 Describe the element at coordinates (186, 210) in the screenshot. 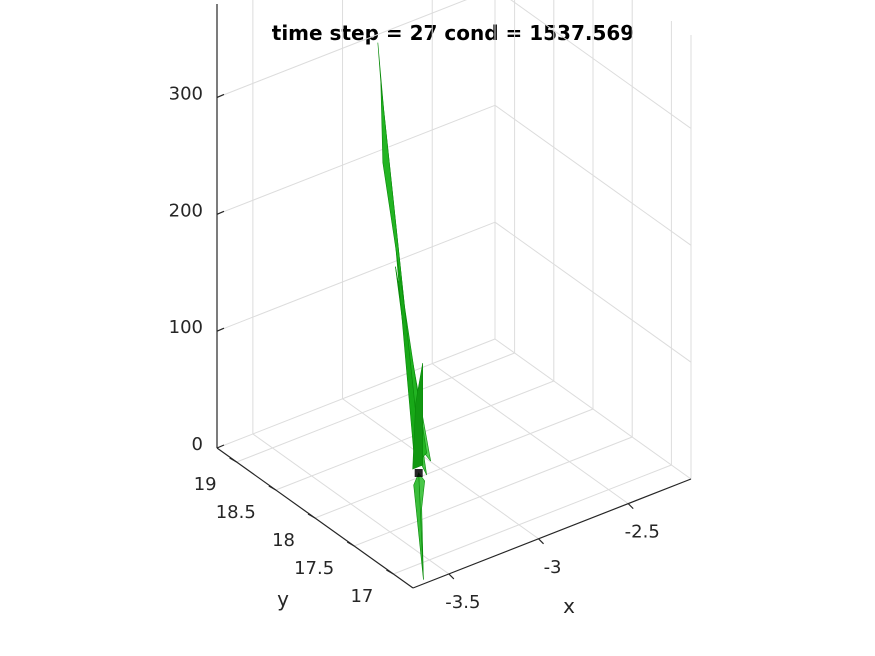

I see `z-tick-label: 200` at that location.